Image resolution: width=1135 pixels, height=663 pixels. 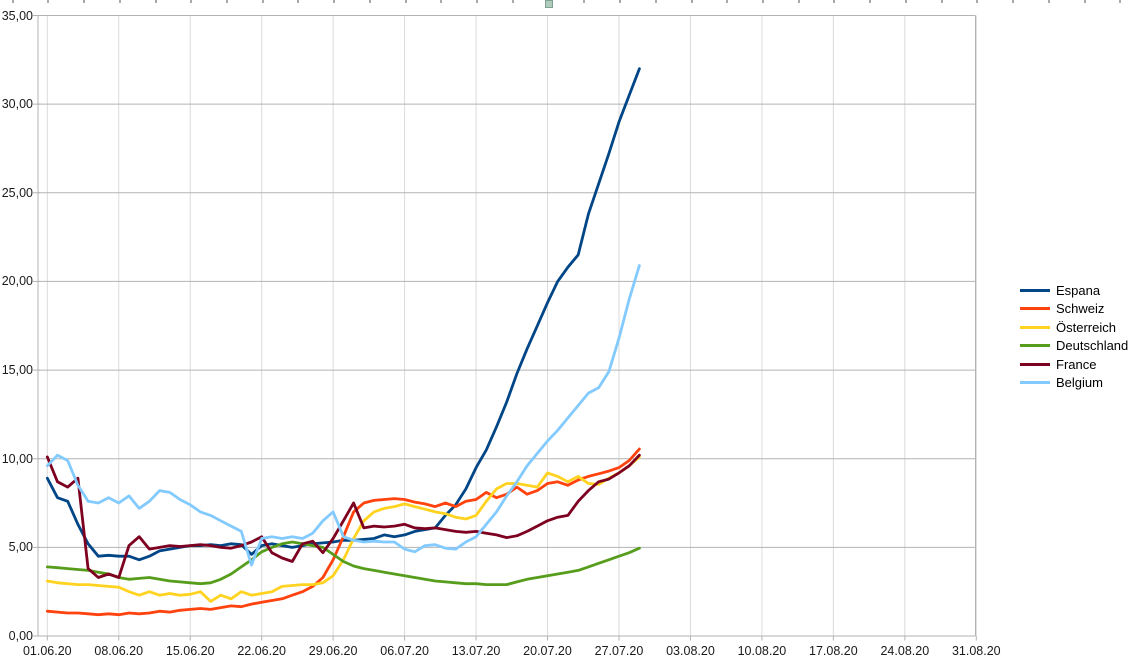 I want to click on x-axis-label: 06.07.20, so click(x=404, y=651).